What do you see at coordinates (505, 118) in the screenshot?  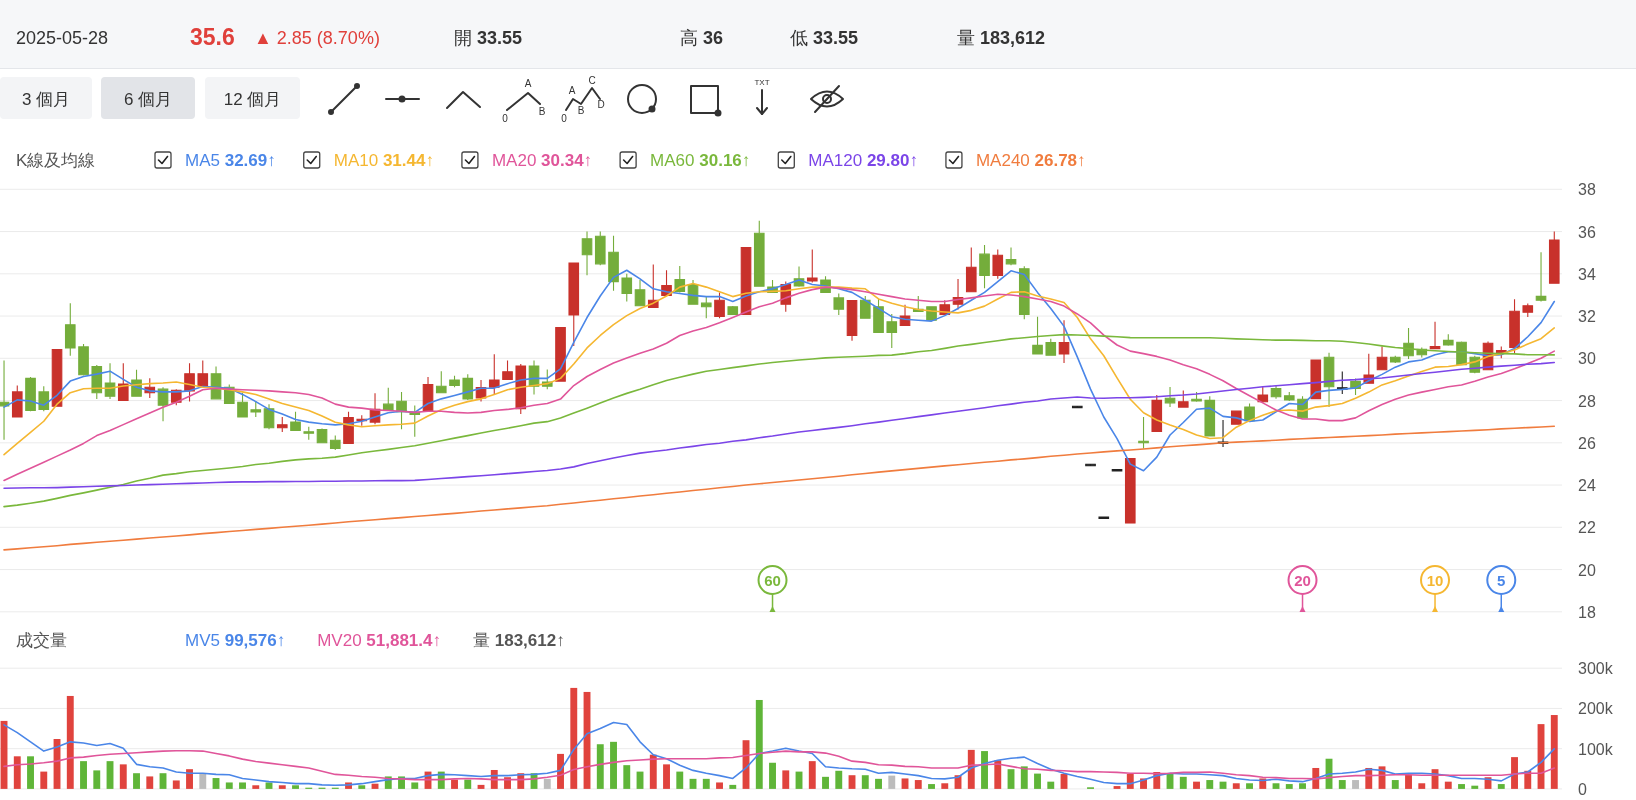 I see `text: 0` at bounding box center [505, 118].